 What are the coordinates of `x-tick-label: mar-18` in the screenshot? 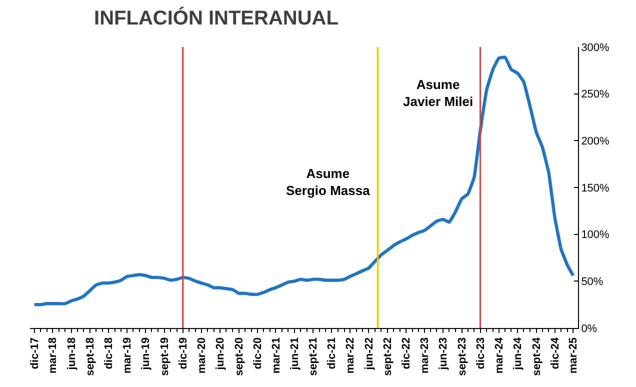 It's located at (53, 355).